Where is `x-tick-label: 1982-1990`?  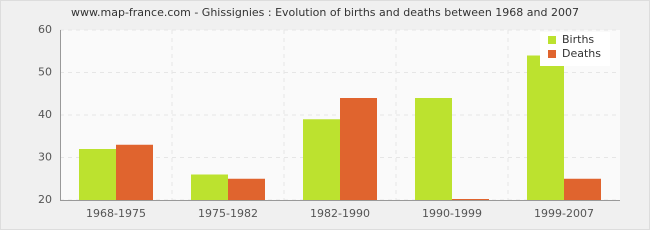
x-tick-label: 1982-1990 is located at coordinates (340, 213).